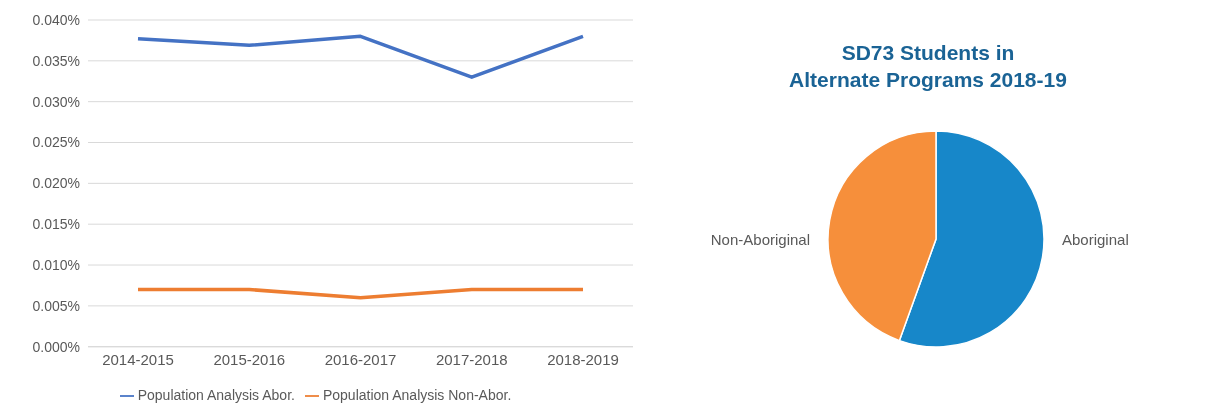 The width and height of the screenshot is (1216, 407). I want to click on y-tick-label: 0.035%, so click(56, 60).